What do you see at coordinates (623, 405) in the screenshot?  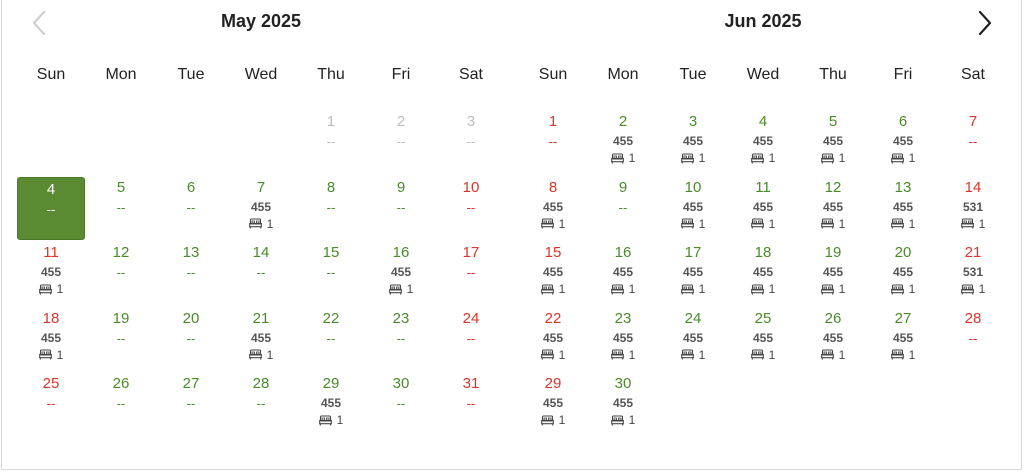 I see `day-cell: 30 455 1` at bounding box center [623, 405].